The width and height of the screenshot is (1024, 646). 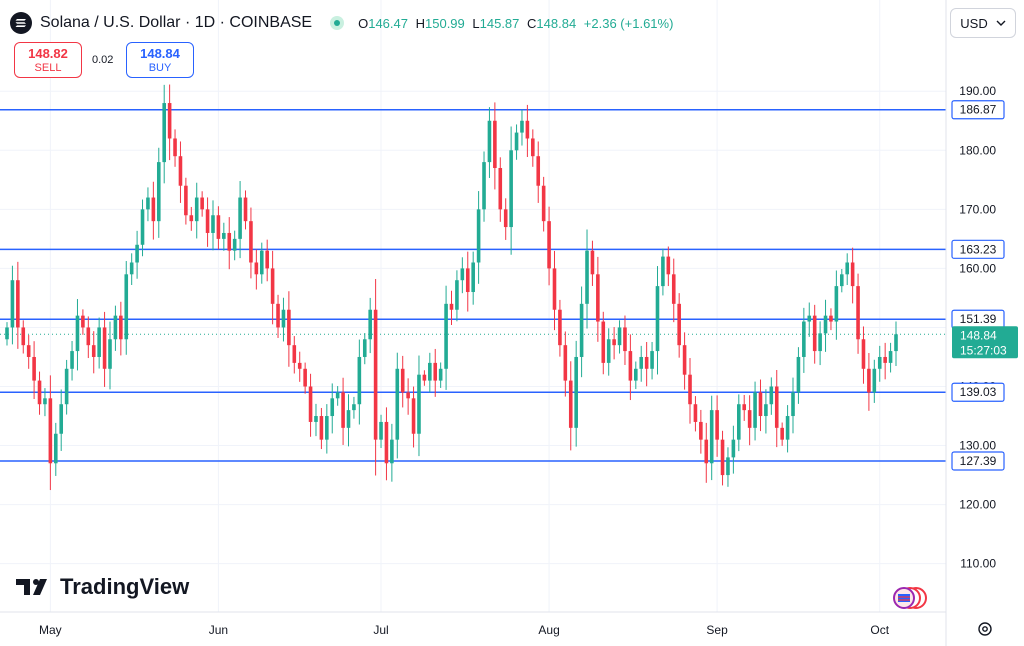 I want to click on buy-label: BUY, so click(x=160, y=68).